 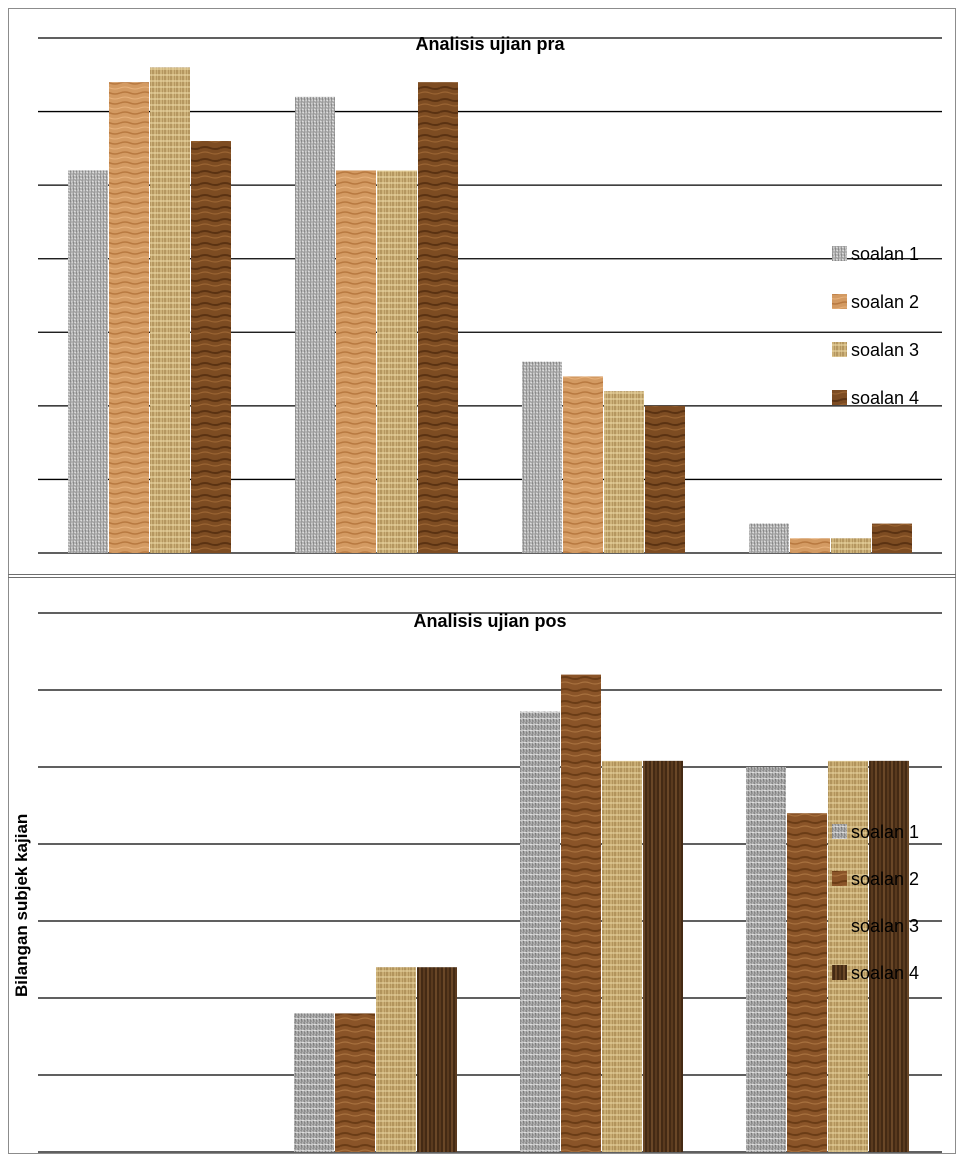 What do you see at coordinates (875, 902) in the screenshot?
I see `legend-pos: soalan 1 soalan 2 soalan 3 soalan 4` at bounding box center [875, 902].